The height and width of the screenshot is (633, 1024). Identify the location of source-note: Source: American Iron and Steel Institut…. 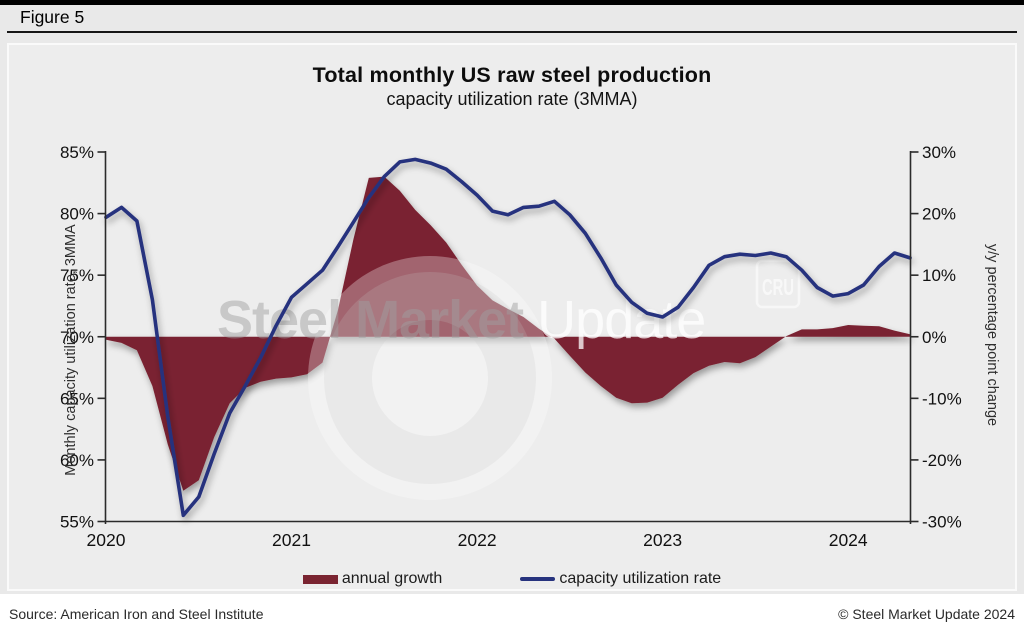
(136, 613).